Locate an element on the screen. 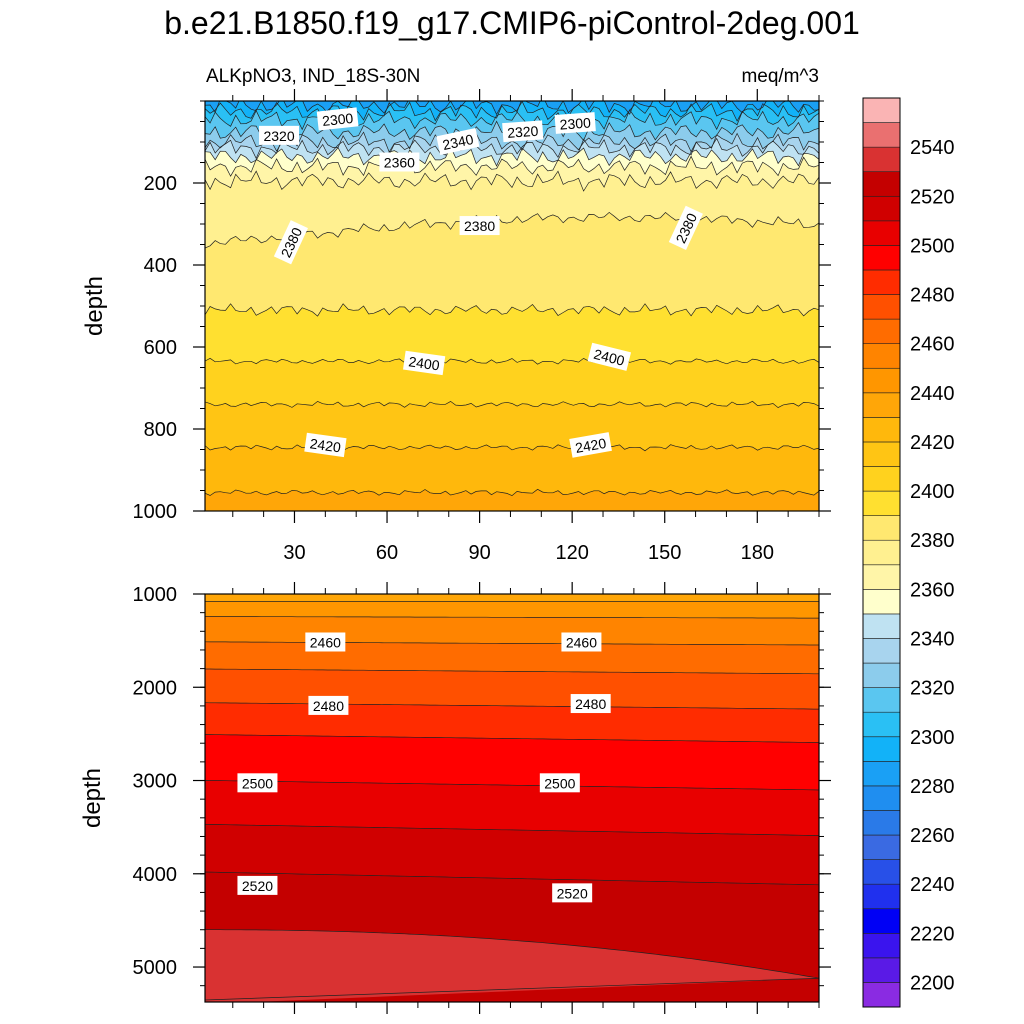 The width and height of the screenshot is (1024, 1024). x-tick-label: 180 is located at coordinates (757, 553).